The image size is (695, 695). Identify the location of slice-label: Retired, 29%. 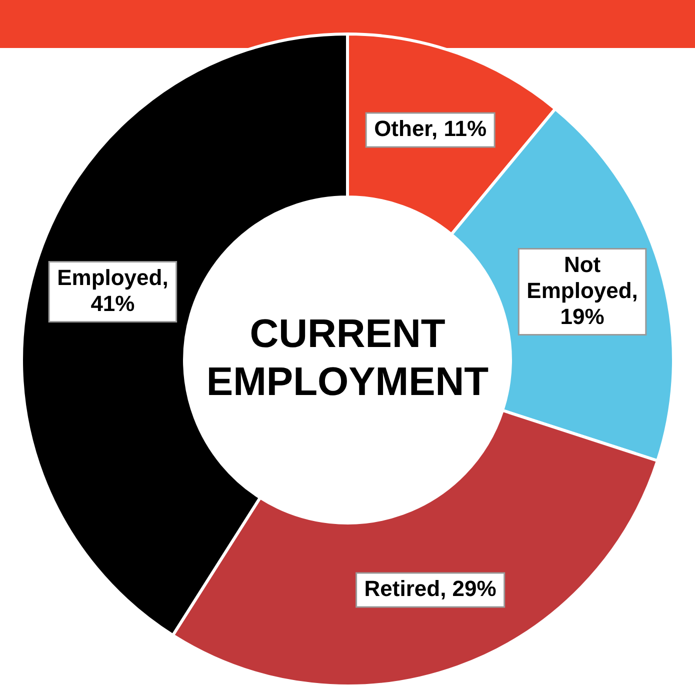
(430, 589).